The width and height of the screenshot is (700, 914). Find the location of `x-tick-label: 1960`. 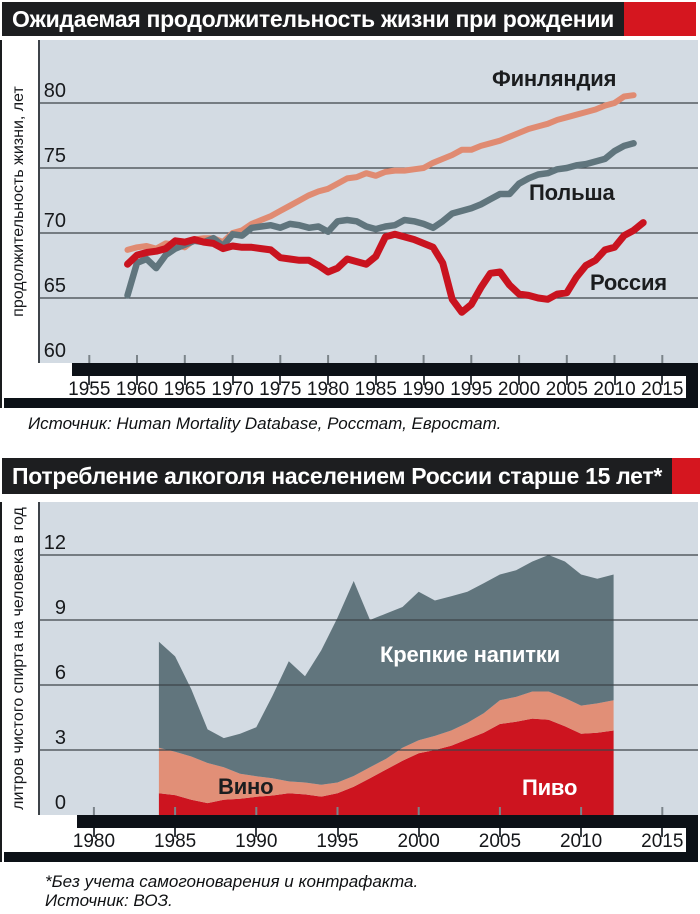

x-tick-label: 1960 is located at coordinates (137, 389).